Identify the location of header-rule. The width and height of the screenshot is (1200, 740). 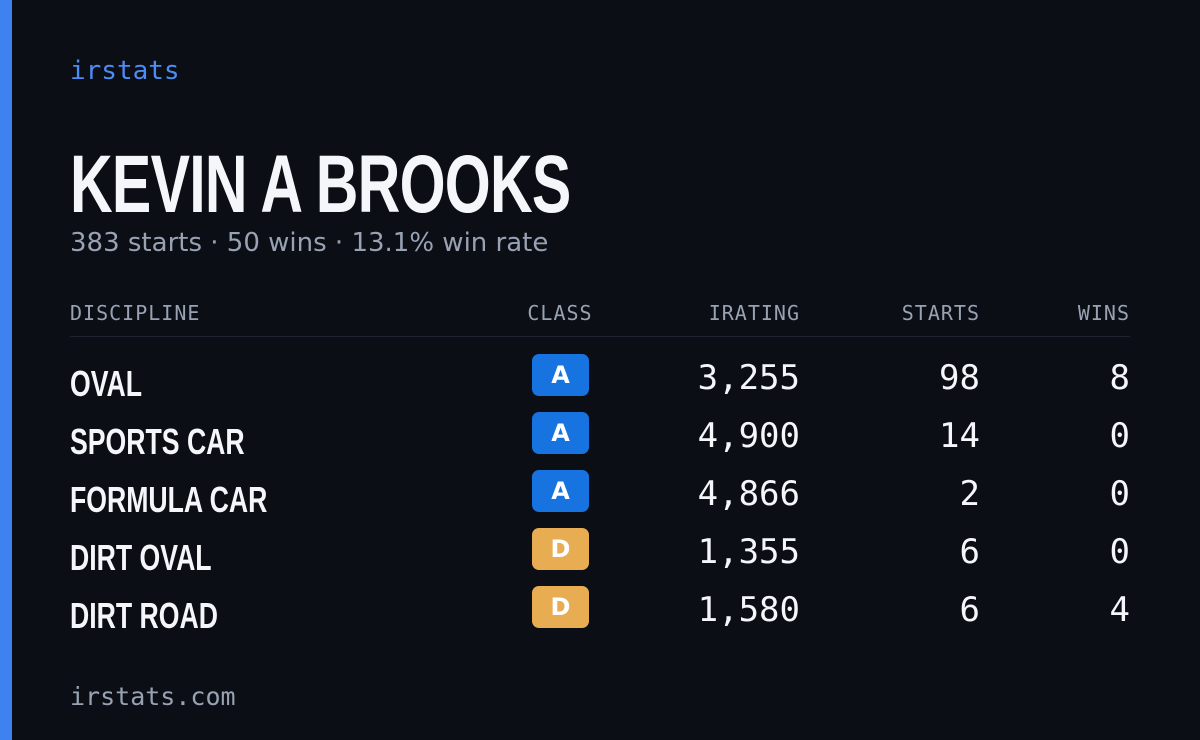
(600, 336).